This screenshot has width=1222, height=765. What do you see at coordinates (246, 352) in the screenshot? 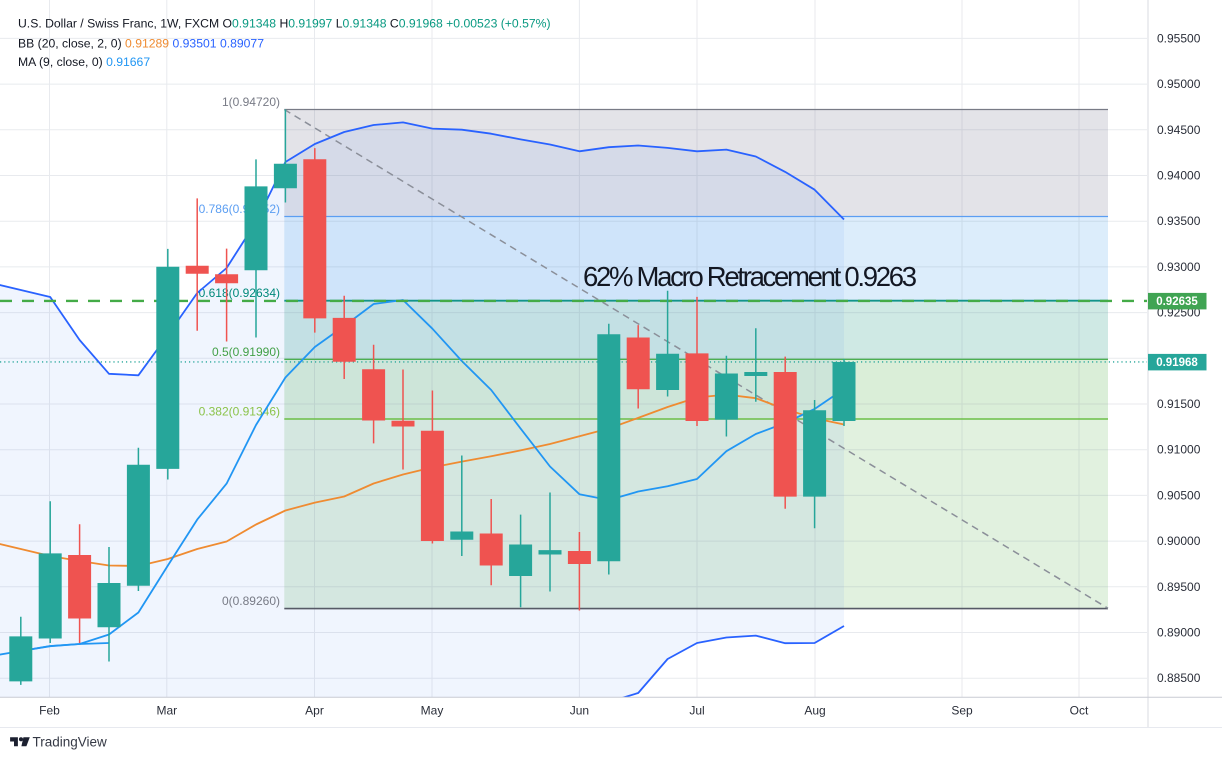
I see `svg-text: 0.5(0.91990)` at bounding box center [246, 352].